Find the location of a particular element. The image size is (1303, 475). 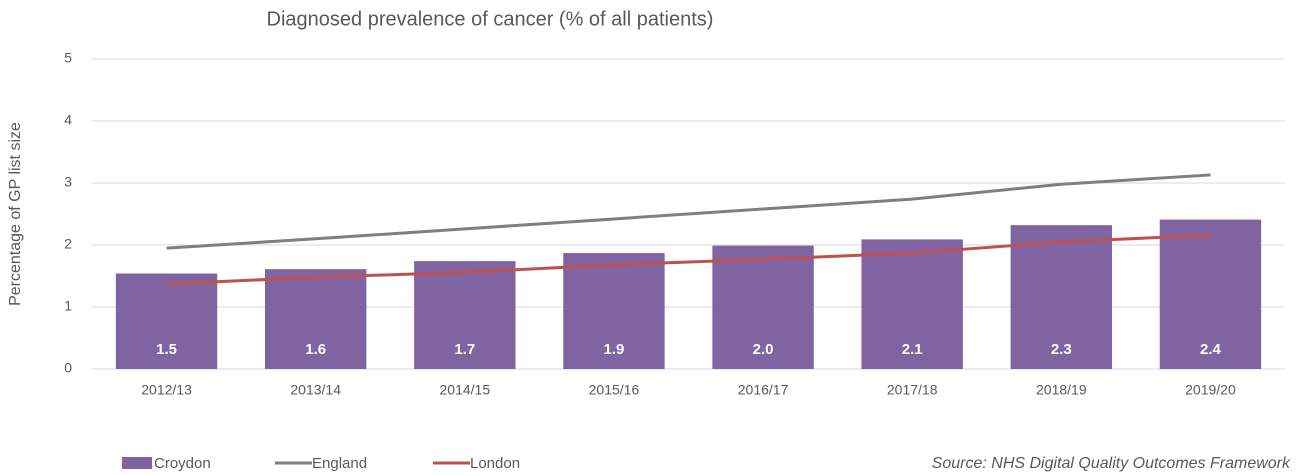

legend-swatch is located at coordinates (137, 463).